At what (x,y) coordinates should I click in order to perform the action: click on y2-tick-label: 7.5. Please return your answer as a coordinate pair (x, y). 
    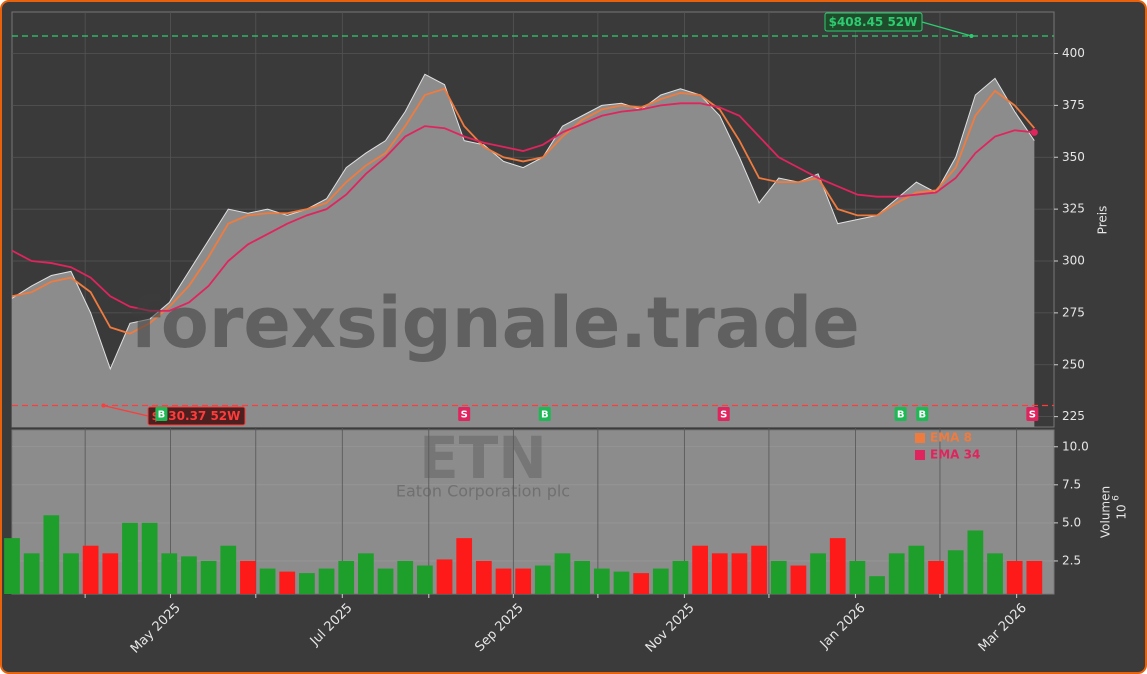
    Looking at the image, I should click on (1071, 484).